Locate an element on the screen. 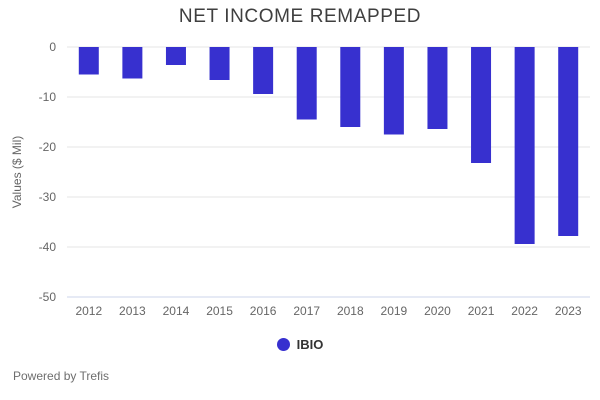 The height and width of the screenshot is (400, 600). bar-2023 is located at coordinates (568, 141).